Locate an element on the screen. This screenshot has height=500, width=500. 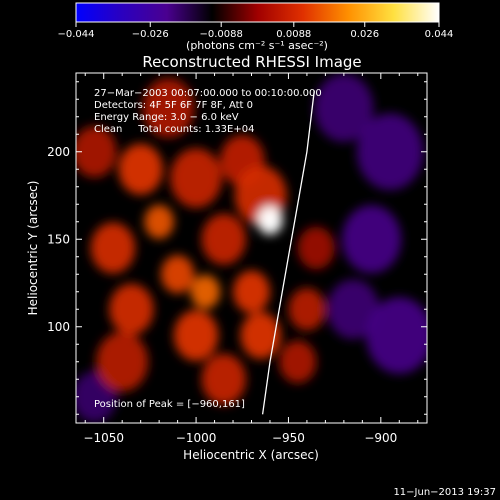
colorbar-tick-label: −0.044 is located at coordinates (75, 34).